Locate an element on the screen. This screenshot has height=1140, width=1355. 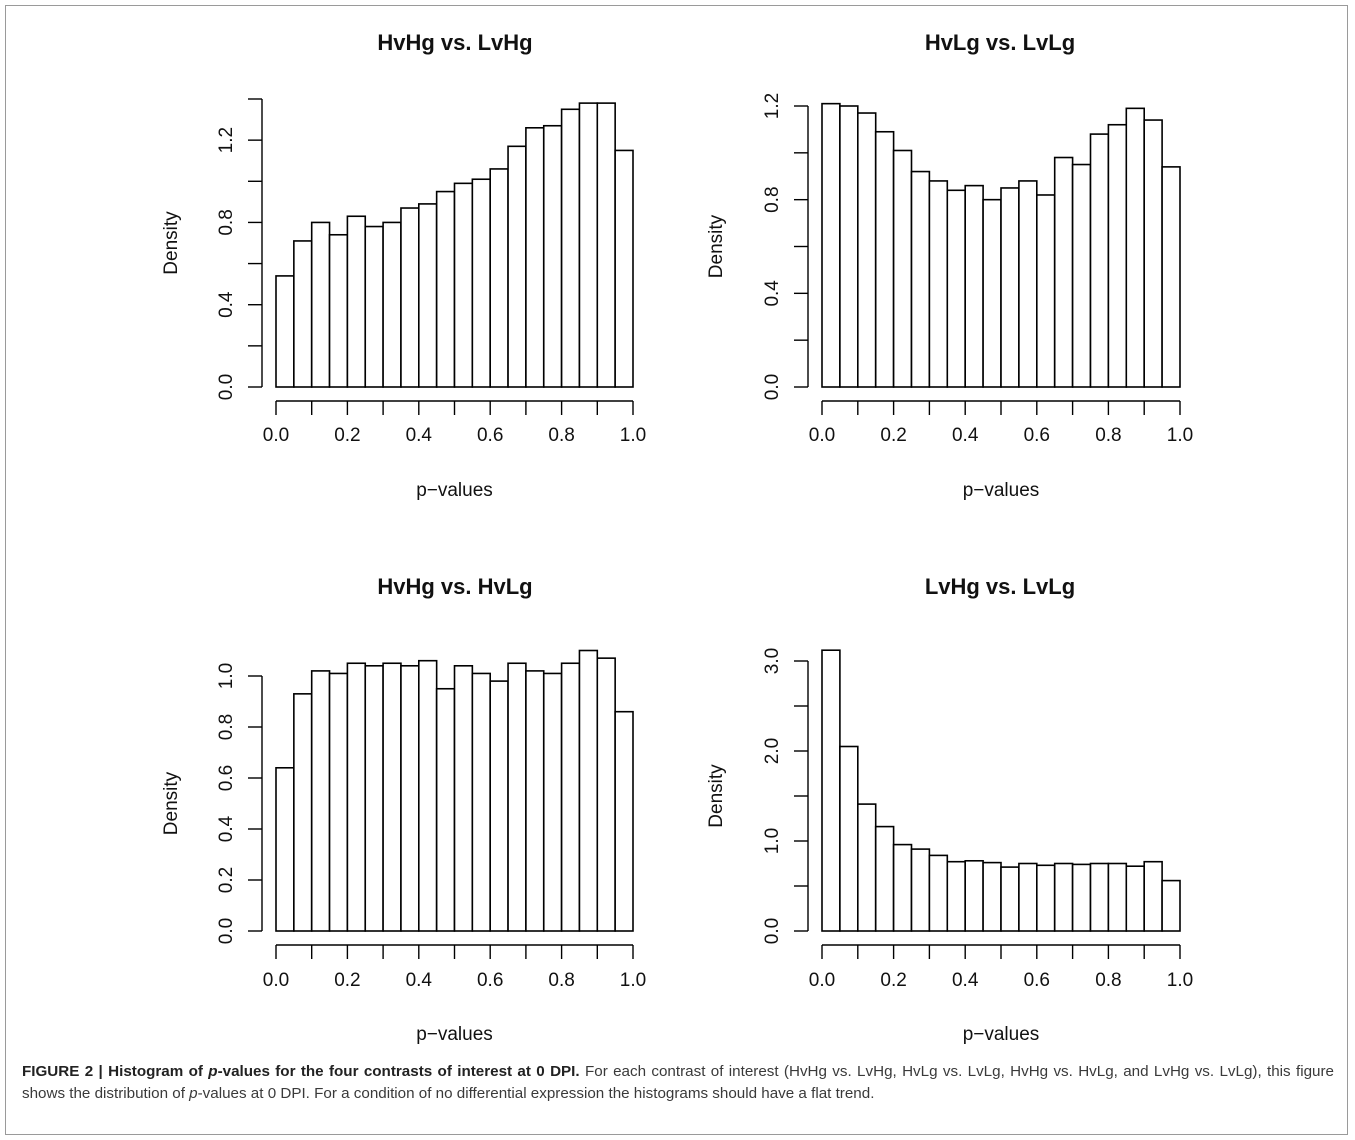
panel3-y-tick-label-6: 1.0 is located at coordinates (226, 676).